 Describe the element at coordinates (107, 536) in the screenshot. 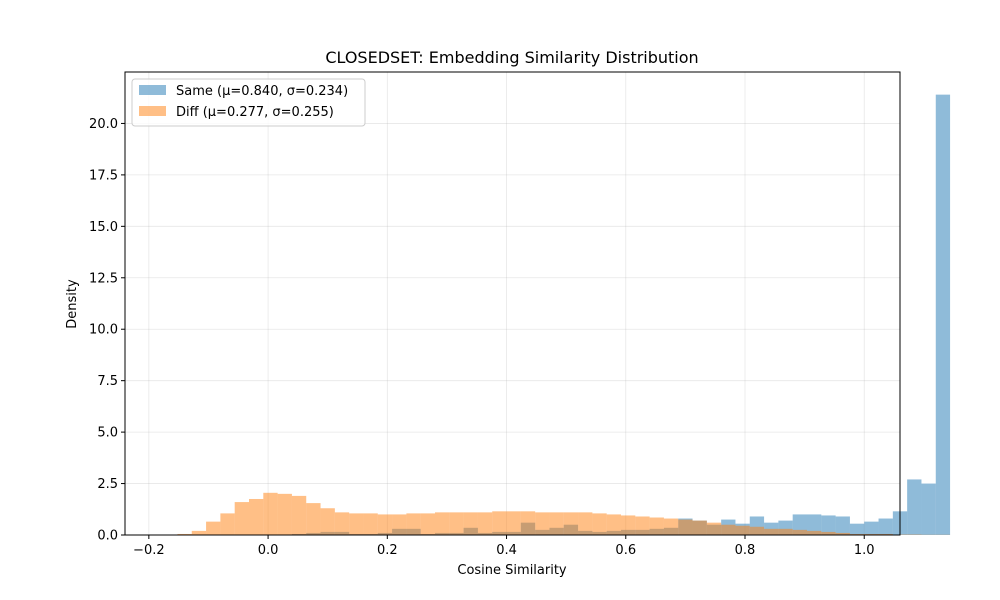

I see `y-tick-label: 0.0` at that location.